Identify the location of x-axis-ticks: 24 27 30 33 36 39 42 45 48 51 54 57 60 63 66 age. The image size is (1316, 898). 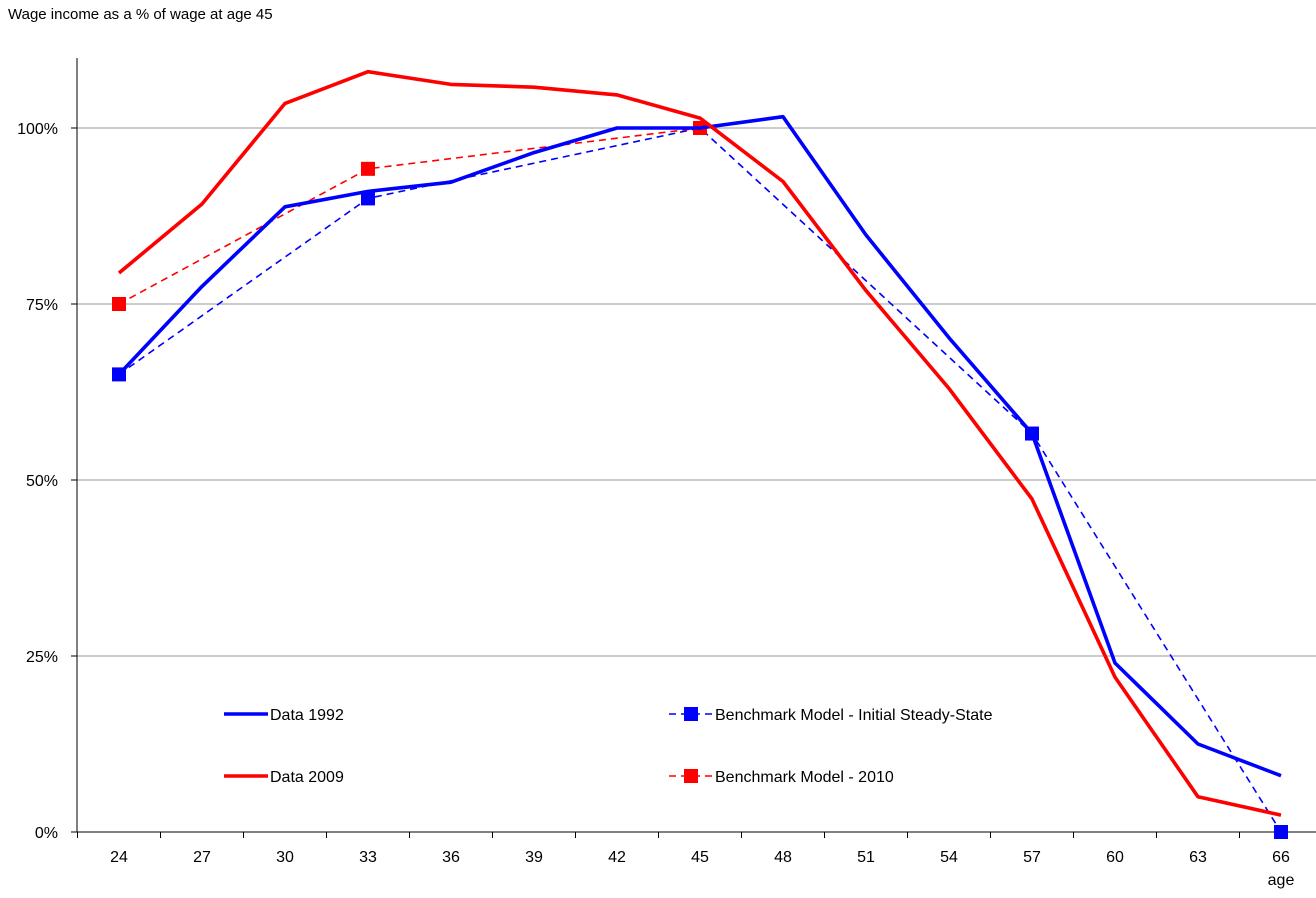
(686, 860).